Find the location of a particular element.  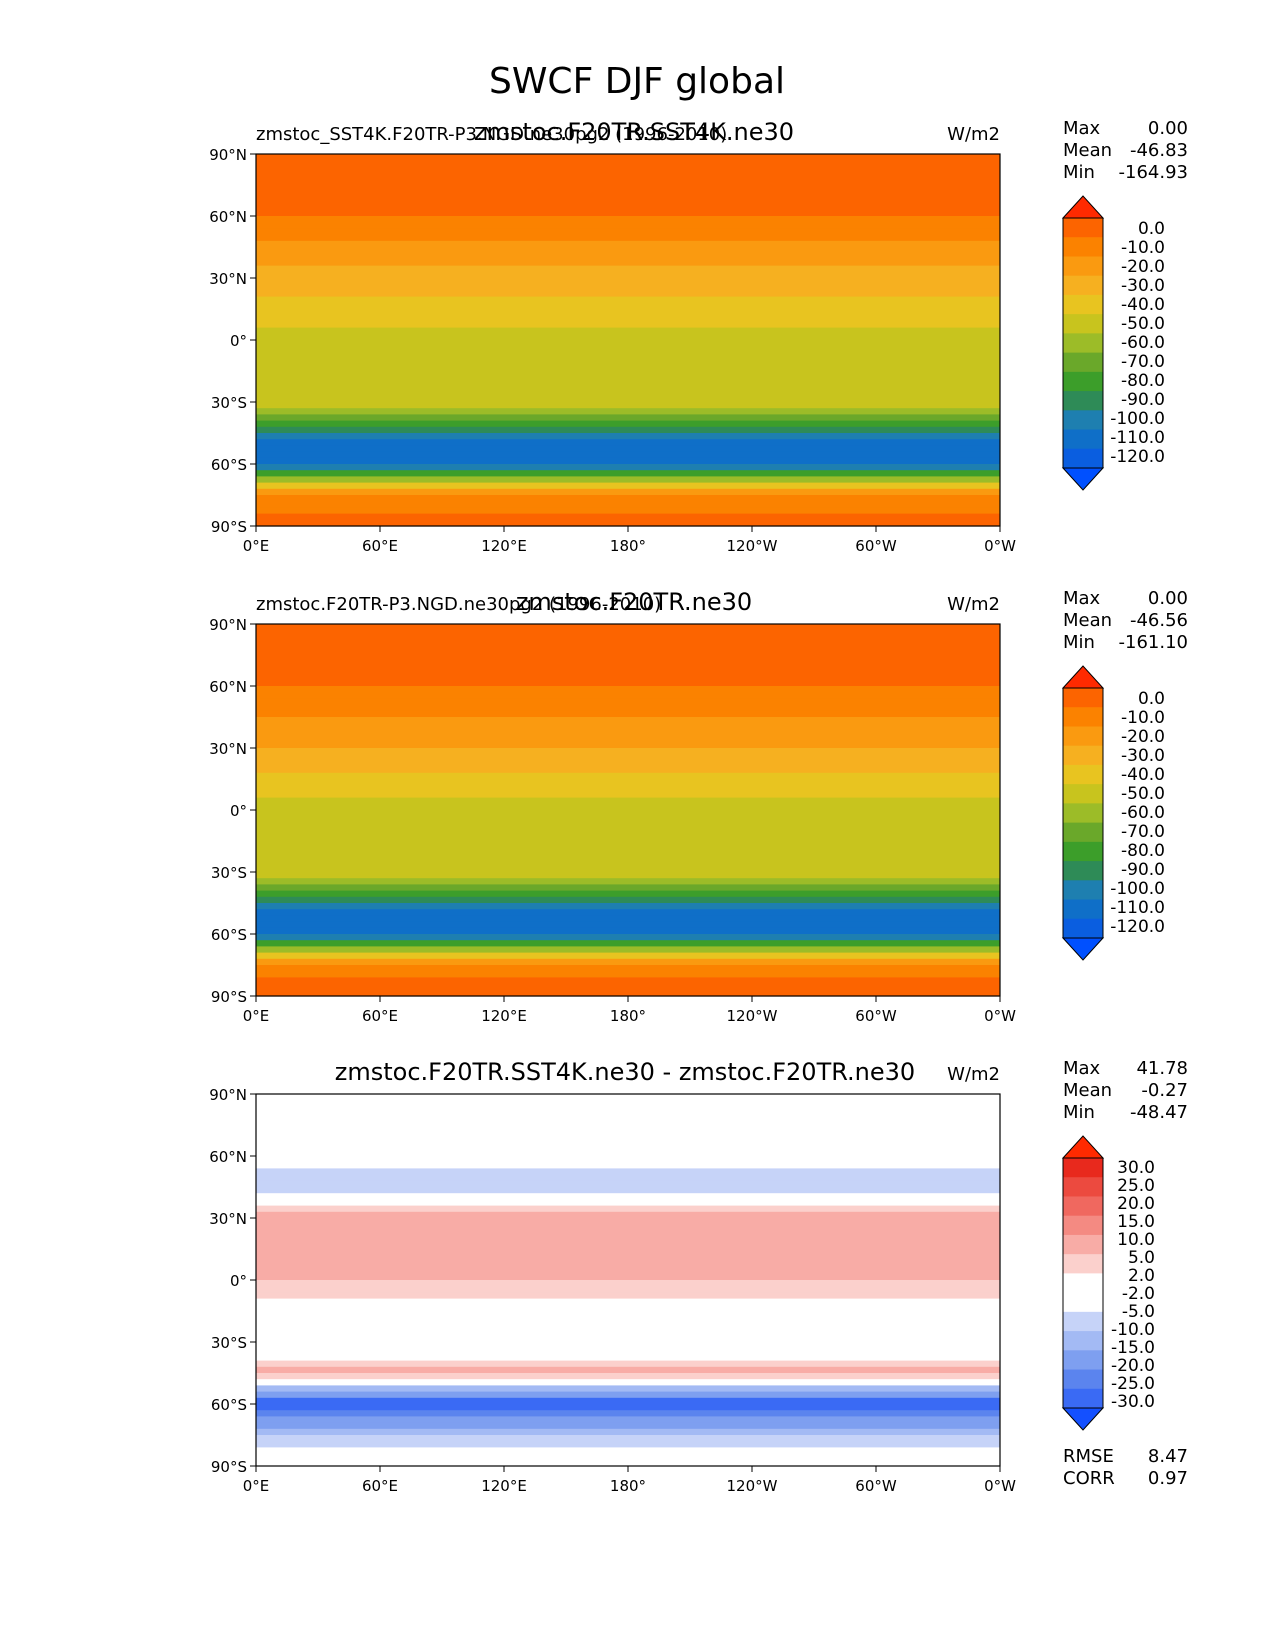

colorbar-label: 30.0 is located at coordinates (1136, 1168).